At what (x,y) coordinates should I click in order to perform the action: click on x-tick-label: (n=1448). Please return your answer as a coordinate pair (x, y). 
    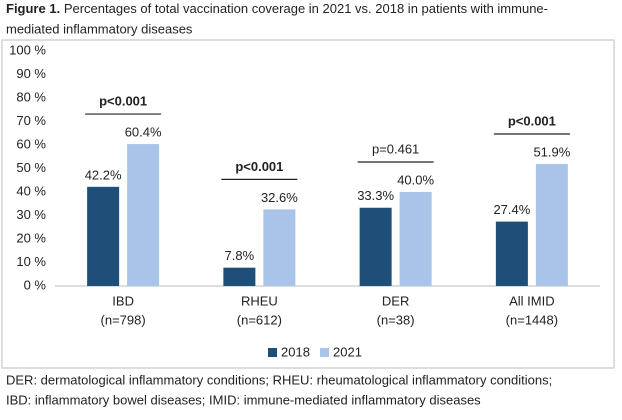
    Looking at the image, I should click on (532, 319).